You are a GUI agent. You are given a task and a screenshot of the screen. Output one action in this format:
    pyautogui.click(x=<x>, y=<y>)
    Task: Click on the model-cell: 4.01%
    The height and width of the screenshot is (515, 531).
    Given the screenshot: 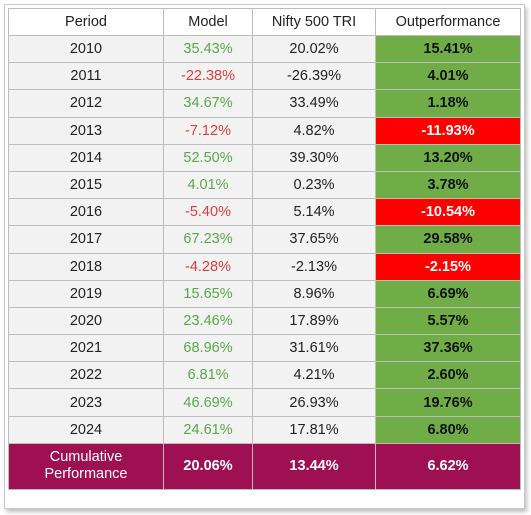 What is the action you would take?
    pyautogui.click(x=208, y=185)
    